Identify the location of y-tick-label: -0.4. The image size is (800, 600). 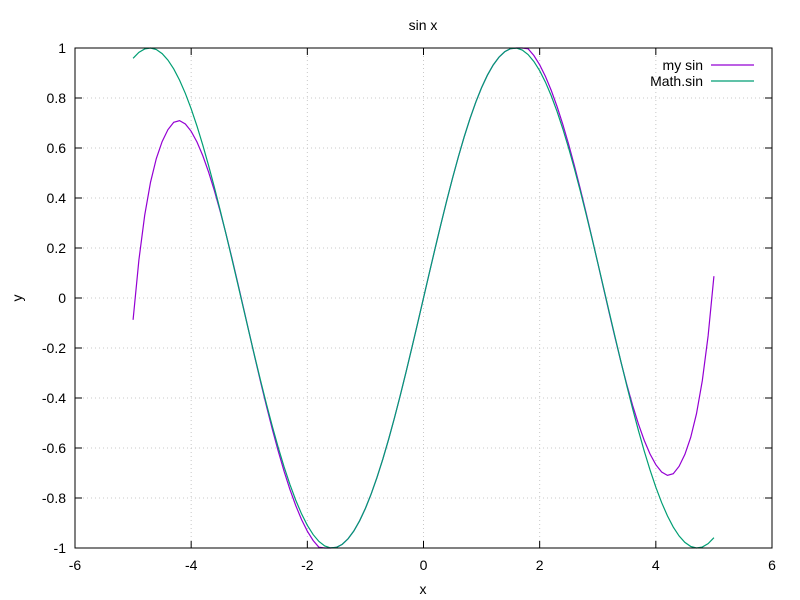
(54, 398).